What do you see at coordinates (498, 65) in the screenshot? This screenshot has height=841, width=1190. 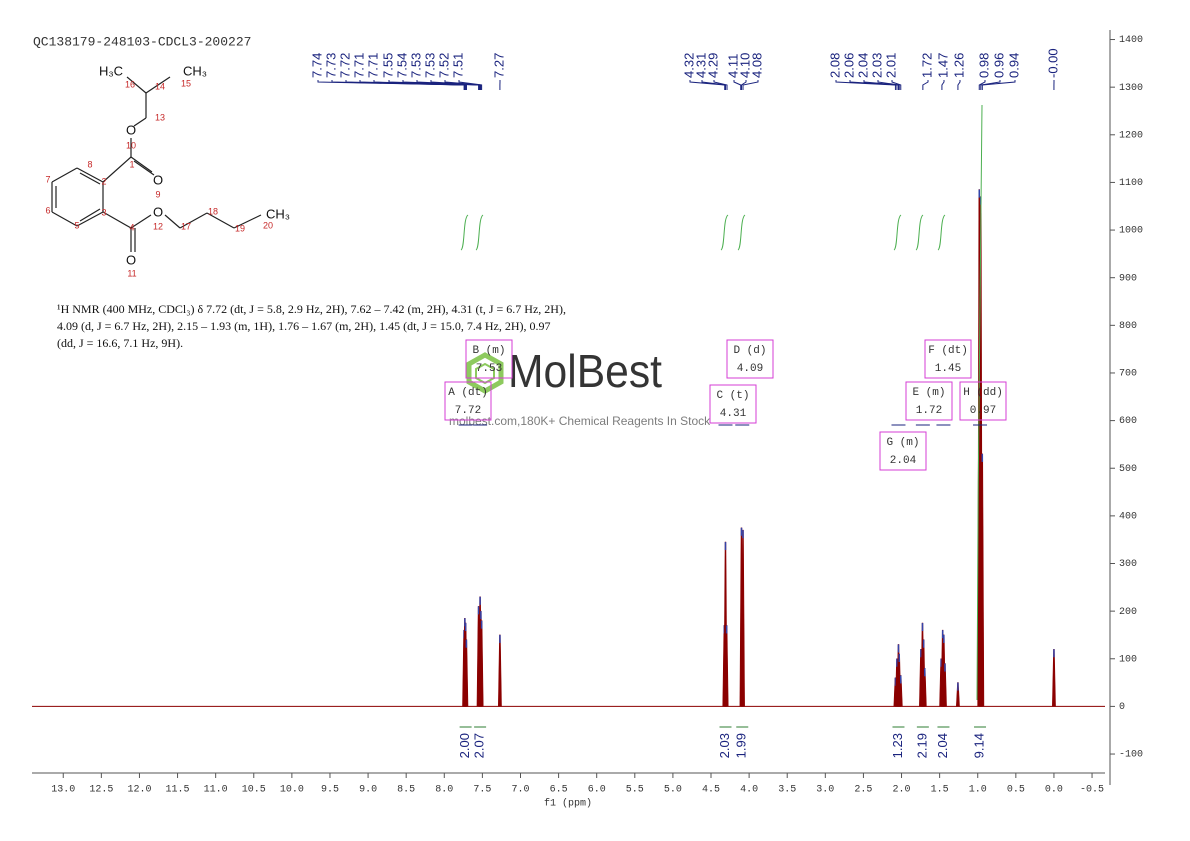 I see `peak-label: 7.27` at bounding box center [498, 65].